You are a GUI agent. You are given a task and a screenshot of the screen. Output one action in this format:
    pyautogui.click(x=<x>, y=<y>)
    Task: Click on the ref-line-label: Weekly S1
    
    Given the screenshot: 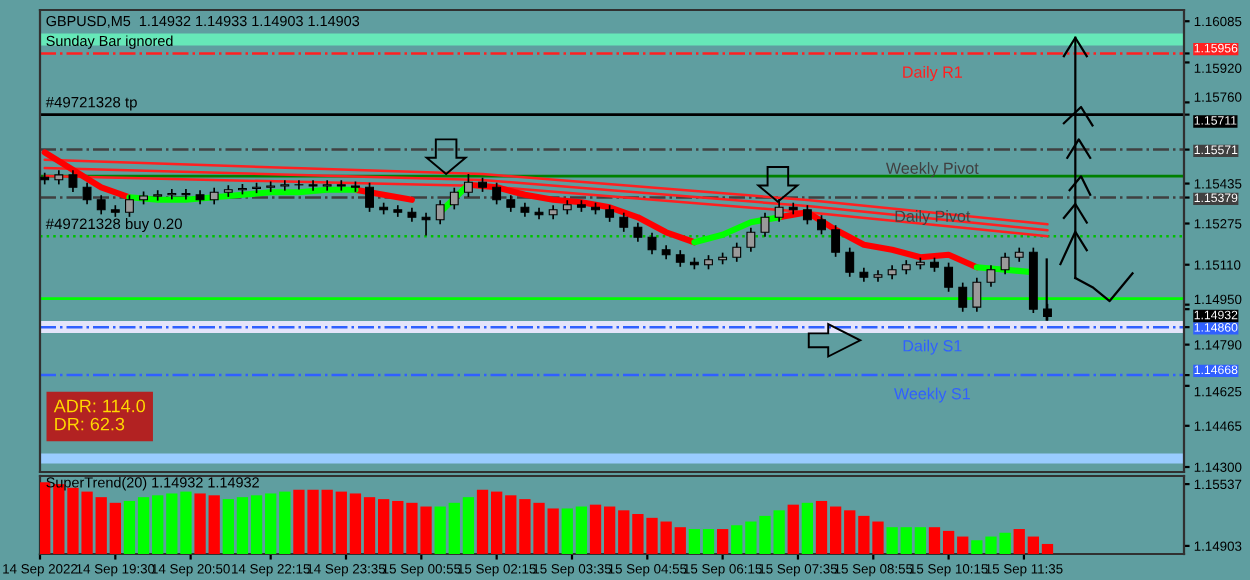 What is the action you would take?
    pyautogui.click(x=932, y=395)
    